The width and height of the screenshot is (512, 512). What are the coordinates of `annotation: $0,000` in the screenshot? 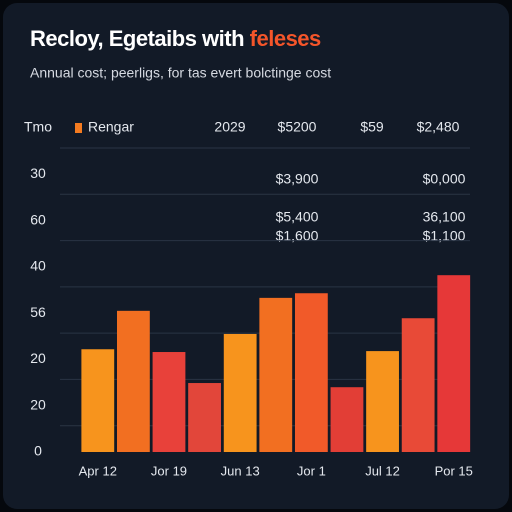 It's located at (444, 179).